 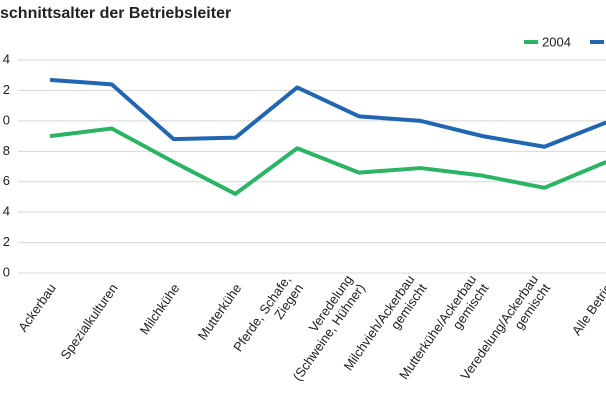 I want to click on chart-title: schnittsalter der Betriebsleiter, so click(x=115, y=13).